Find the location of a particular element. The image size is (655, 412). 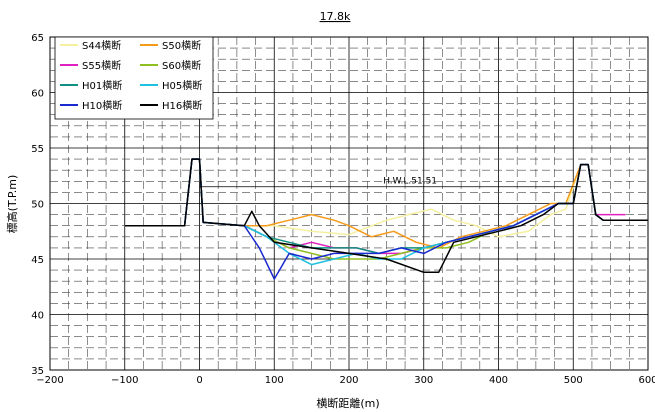

x-tick-label: 400 is located at coordinates (498, 380).